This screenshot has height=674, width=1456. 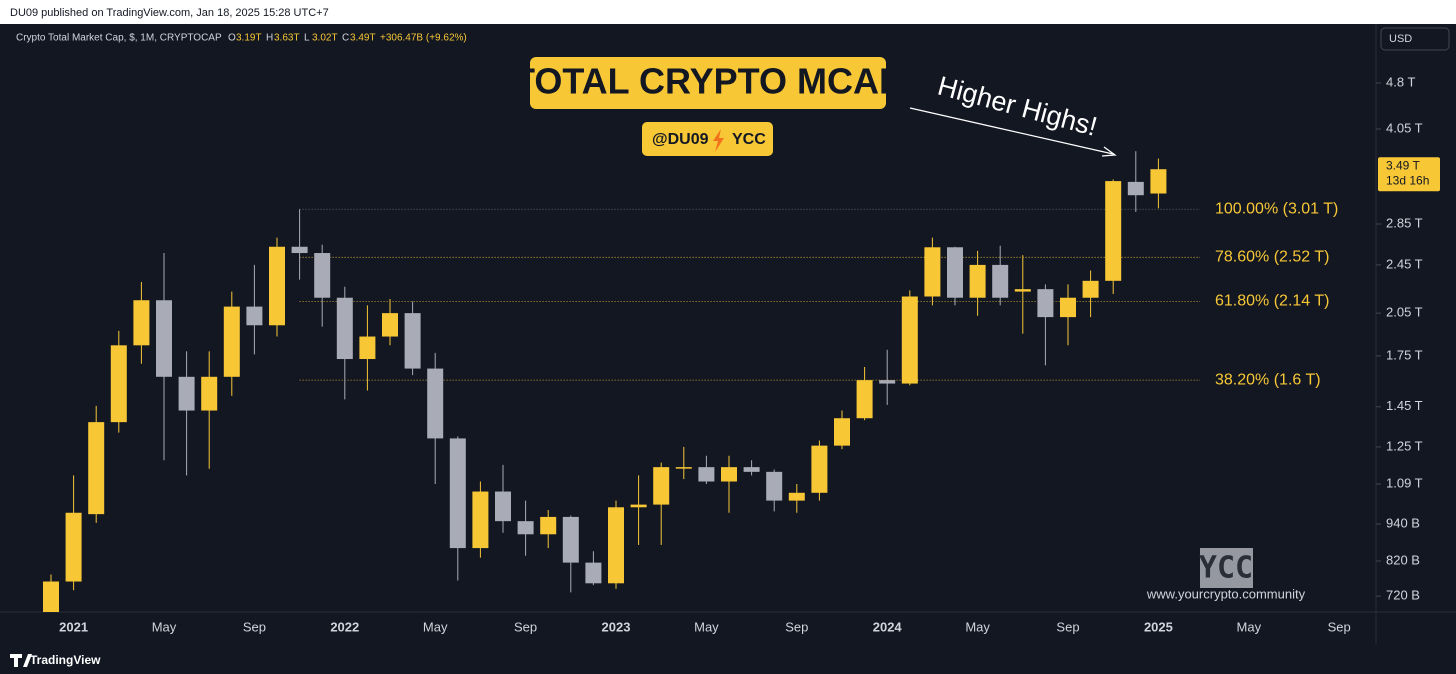 I want to click on title-box, so click(x=708, y=83).